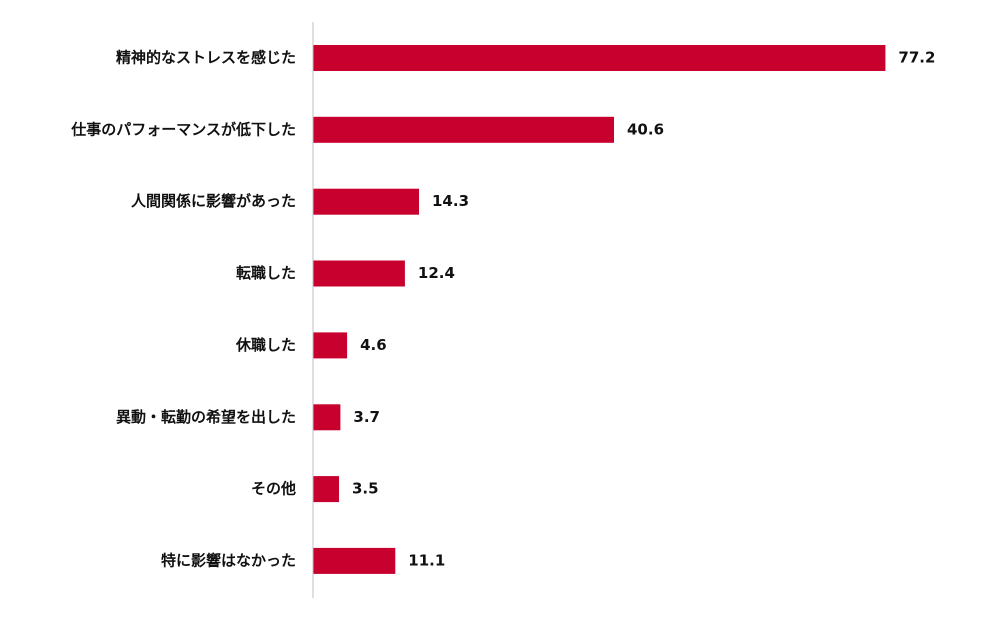 The width and height of the screenshot is (1003, 624). Describe the element at coordinates (183, 129) in the screenshot. I see `category-label-1: 仕事のパフォーマンスが低下した` at that location.